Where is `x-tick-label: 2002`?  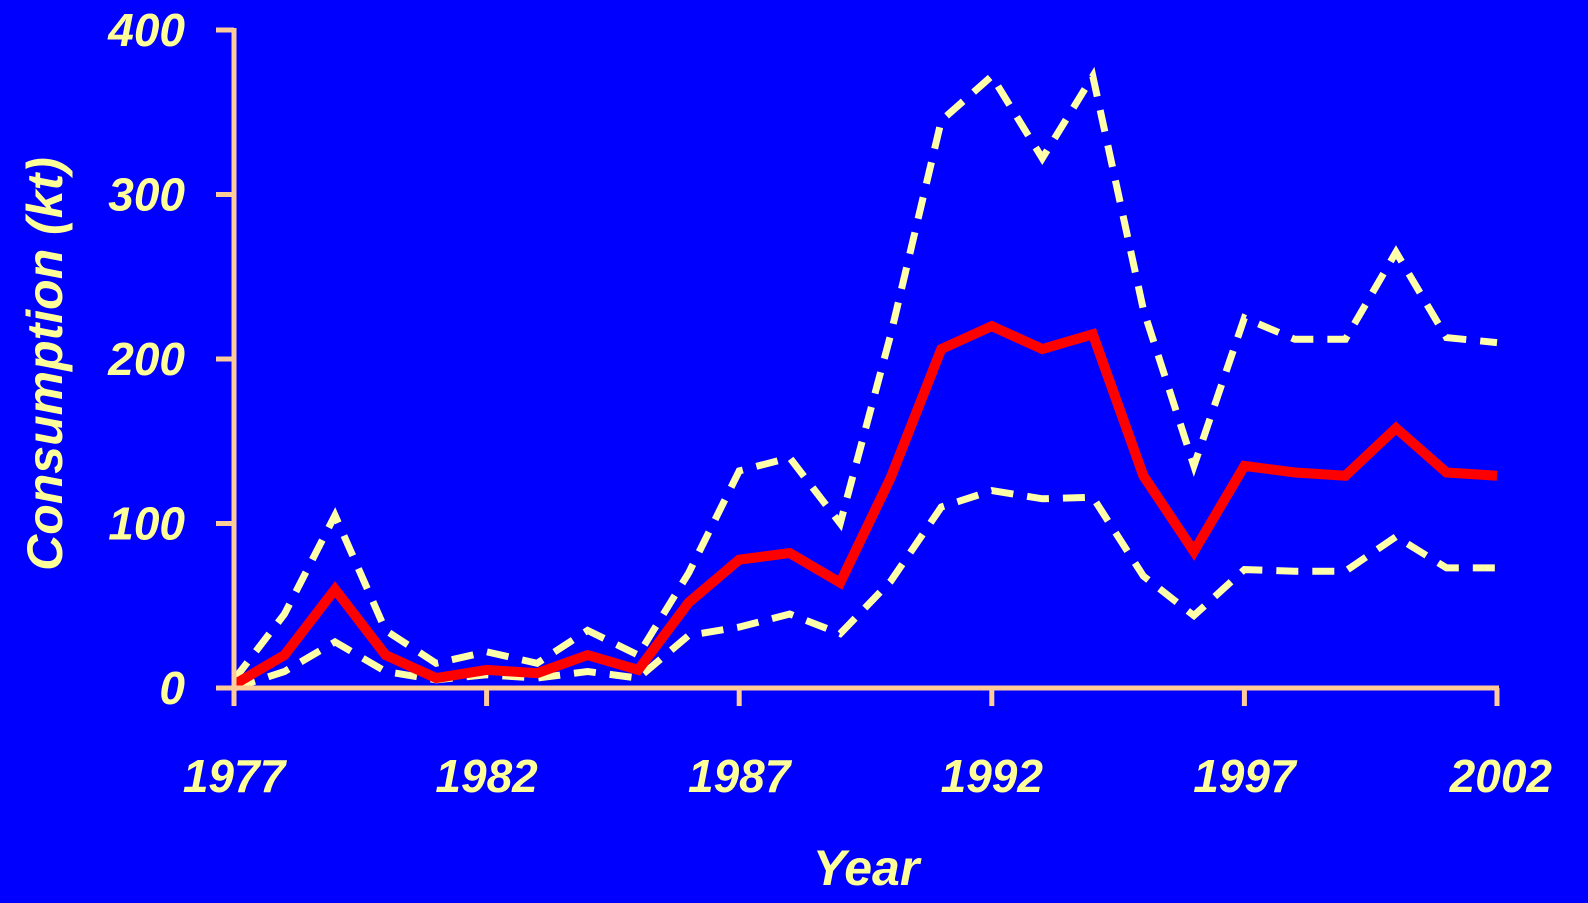
x-tick-label: 2002 is located at coordinates (1501, 776).